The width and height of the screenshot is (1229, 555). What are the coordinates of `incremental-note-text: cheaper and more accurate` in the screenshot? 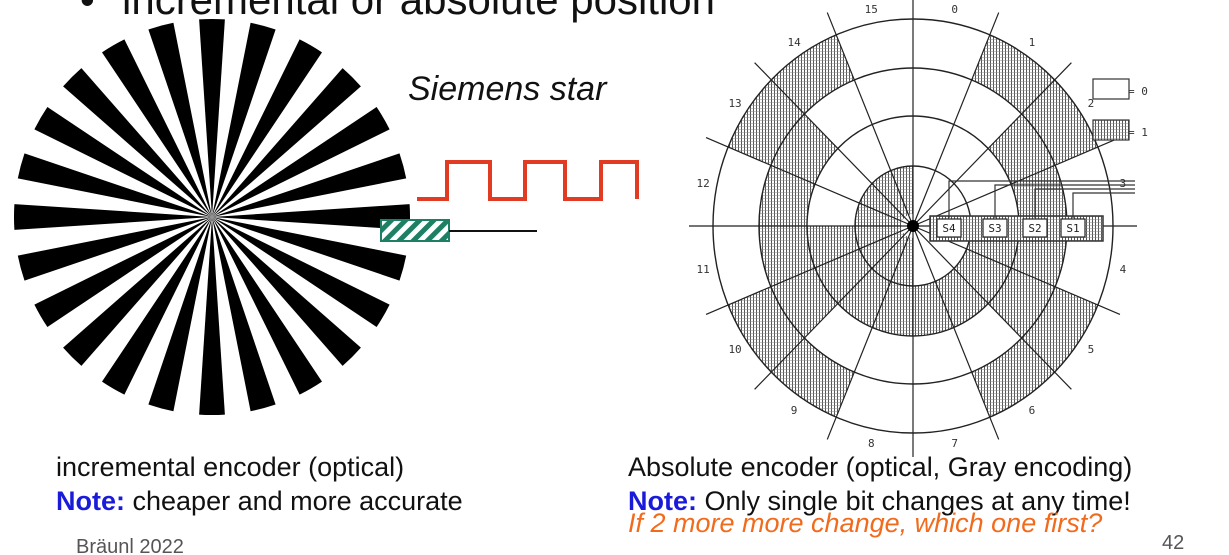 It's located at (294, 501).